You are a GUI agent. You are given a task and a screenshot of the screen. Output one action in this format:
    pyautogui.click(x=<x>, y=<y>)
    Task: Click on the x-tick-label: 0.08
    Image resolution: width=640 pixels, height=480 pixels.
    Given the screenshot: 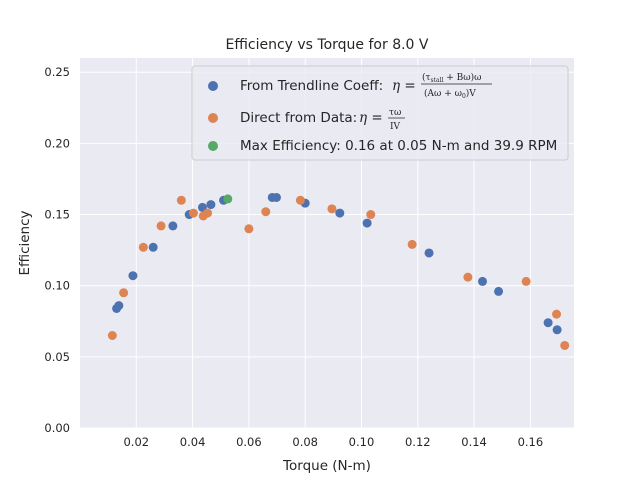 What is the action you would take?
    pyautogui.click(x=305, y=442)
    